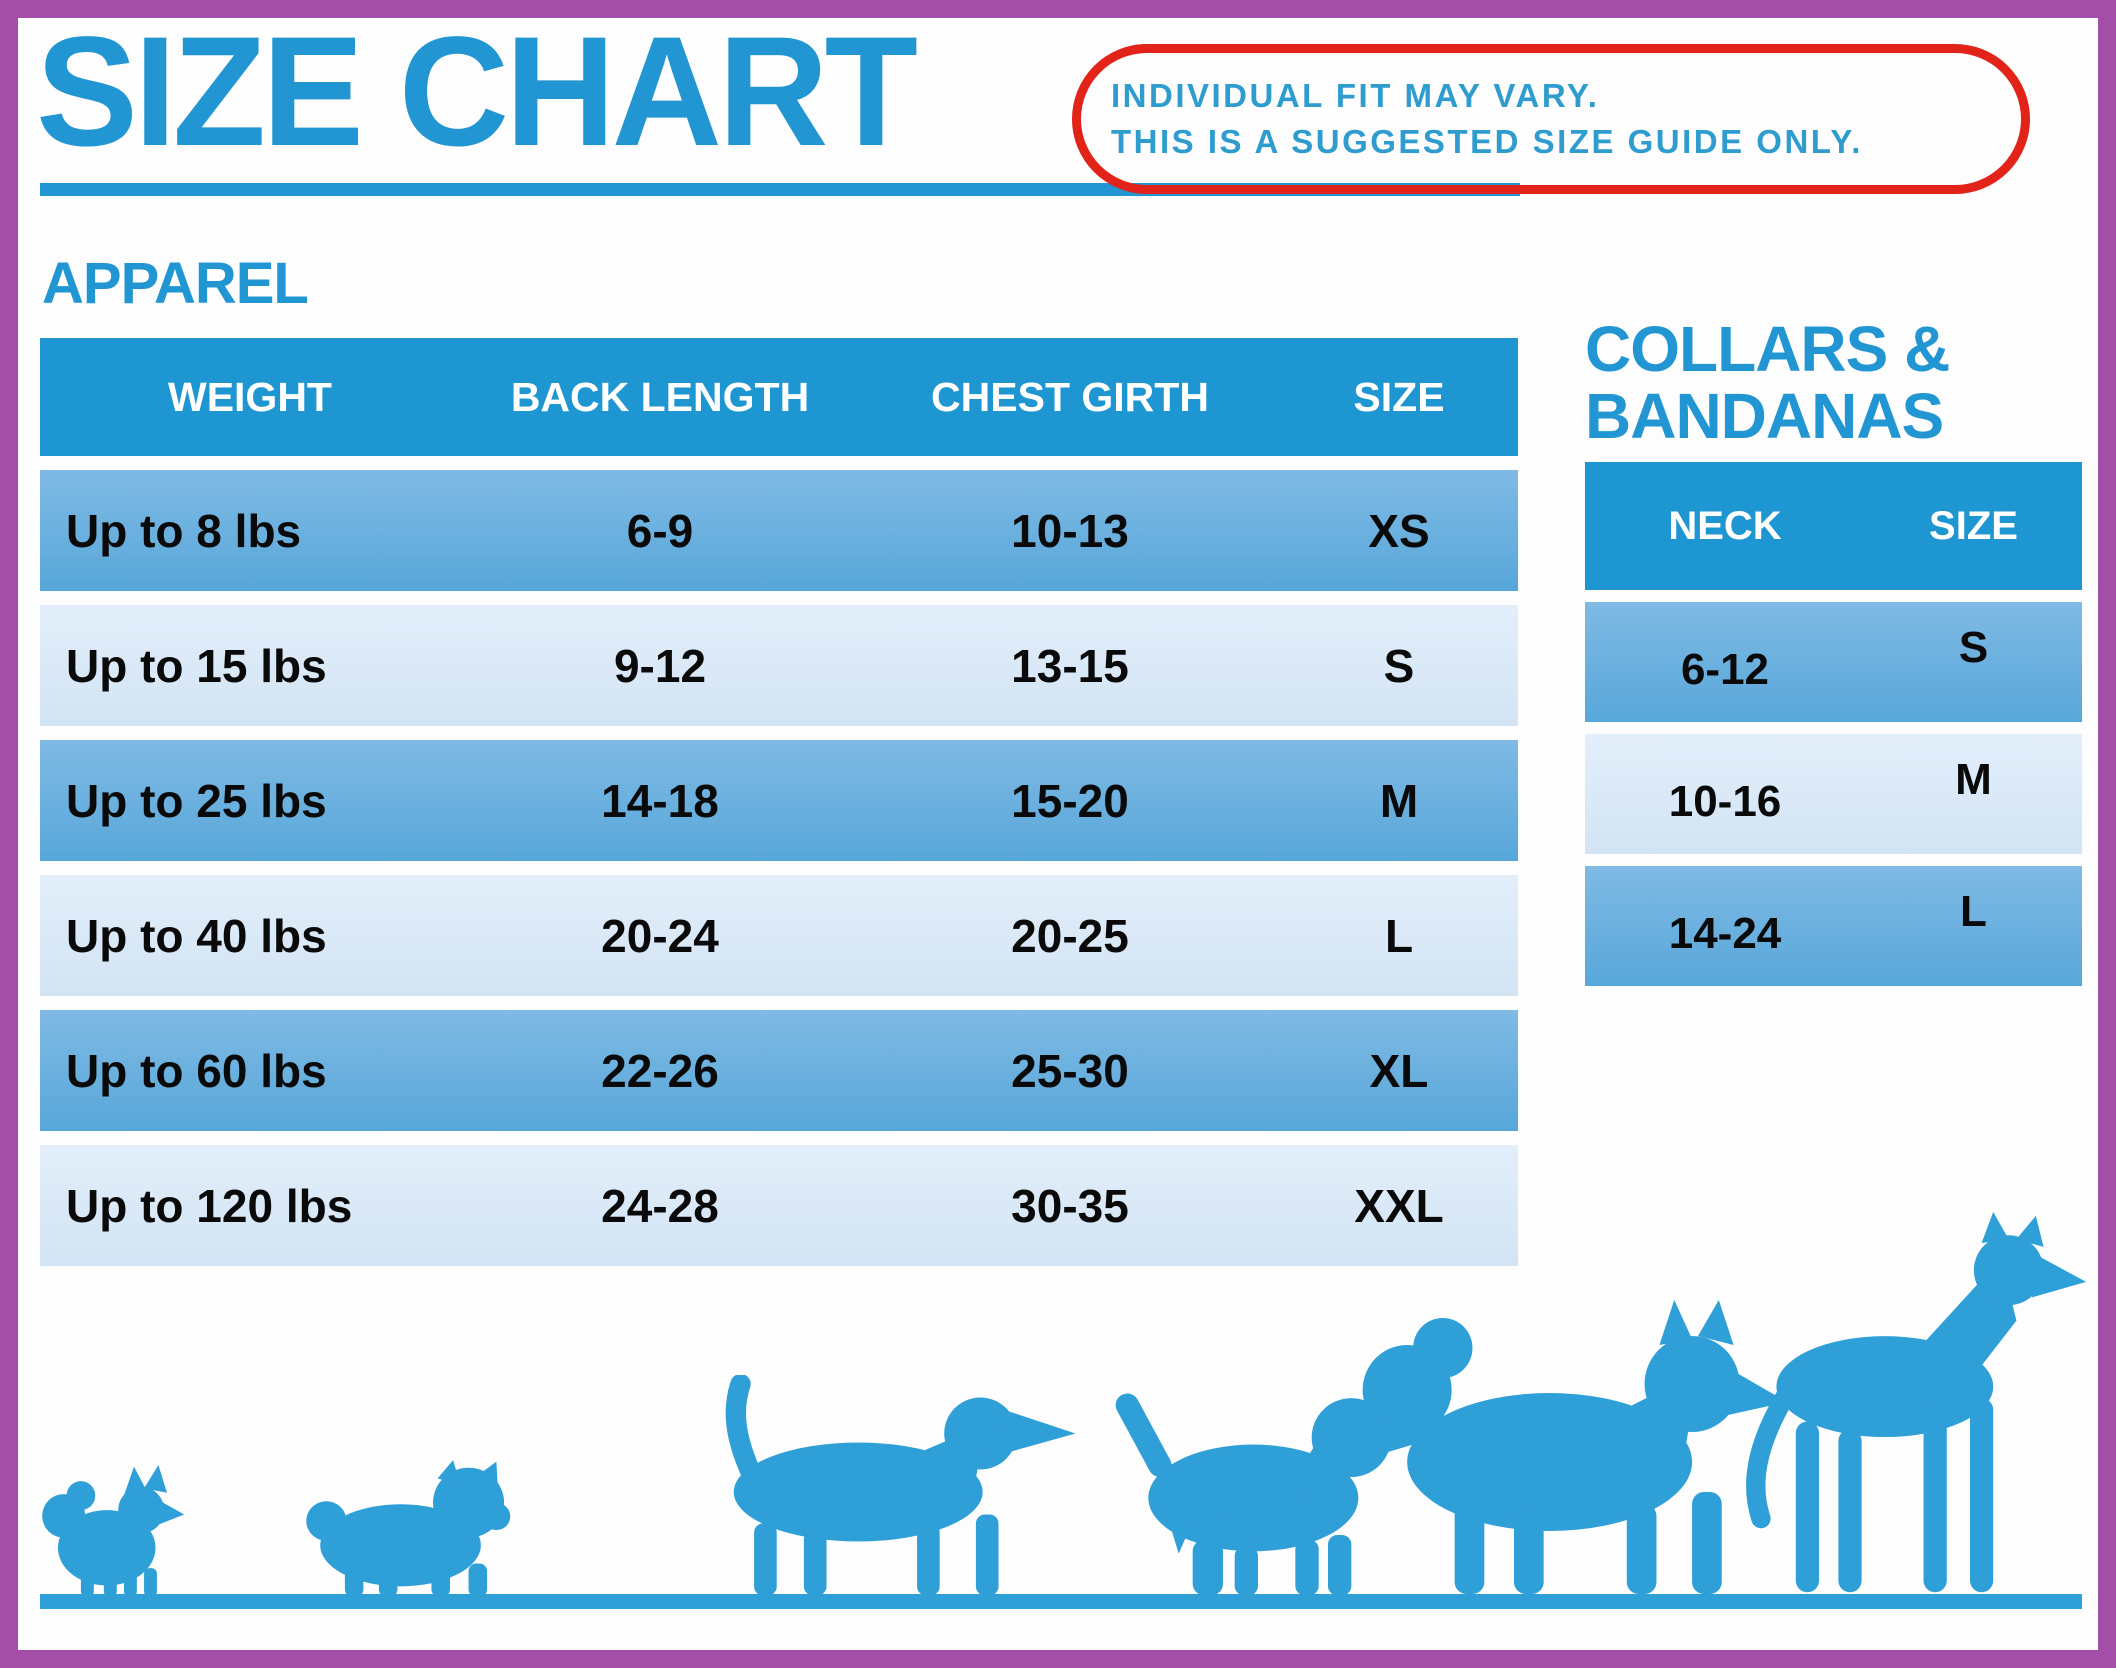  I want to click on table-row: Up to 120 lbs 24-28 30-35 XXL, so click(779, 1205).